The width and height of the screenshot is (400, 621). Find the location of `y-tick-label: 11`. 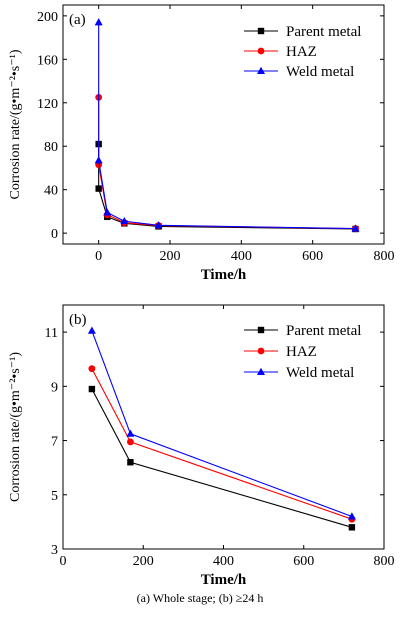

y-tick-label: 11 is located at coordinates (51, 333).